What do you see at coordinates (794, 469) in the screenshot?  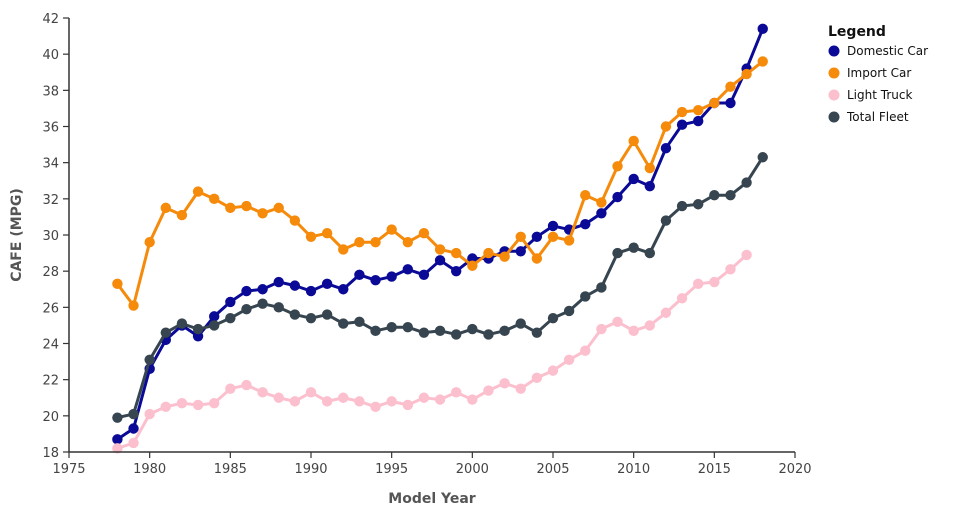 I see `x-tick-label: 2020` at bounding box center [794, 469].